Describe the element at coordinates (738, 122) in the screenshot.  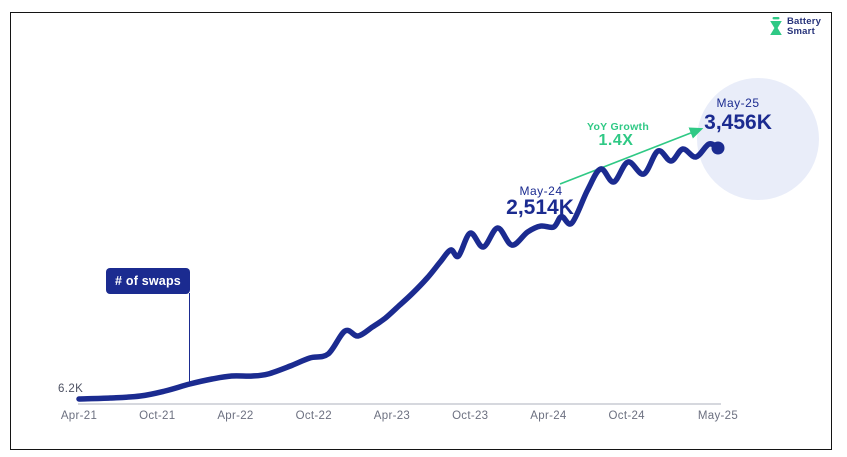
I see `may25-value-label: 3,456K` at that location.